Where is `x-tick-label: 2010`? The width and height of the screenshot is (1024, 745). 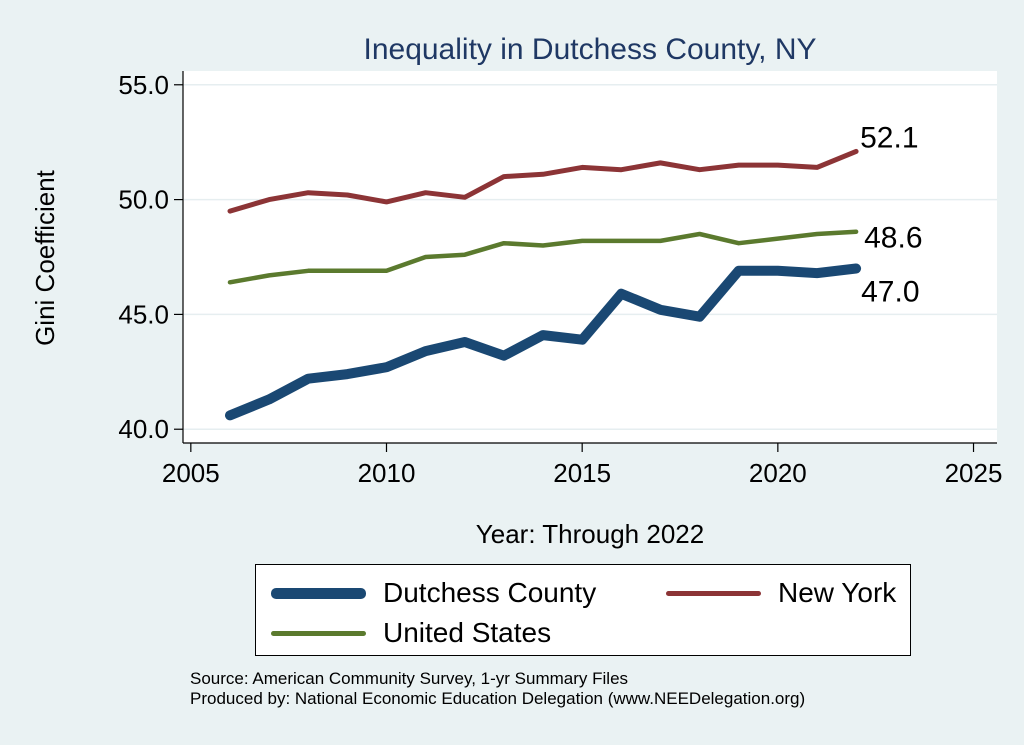
x-tick-label: 2010 is located at coordinates (387, 473).